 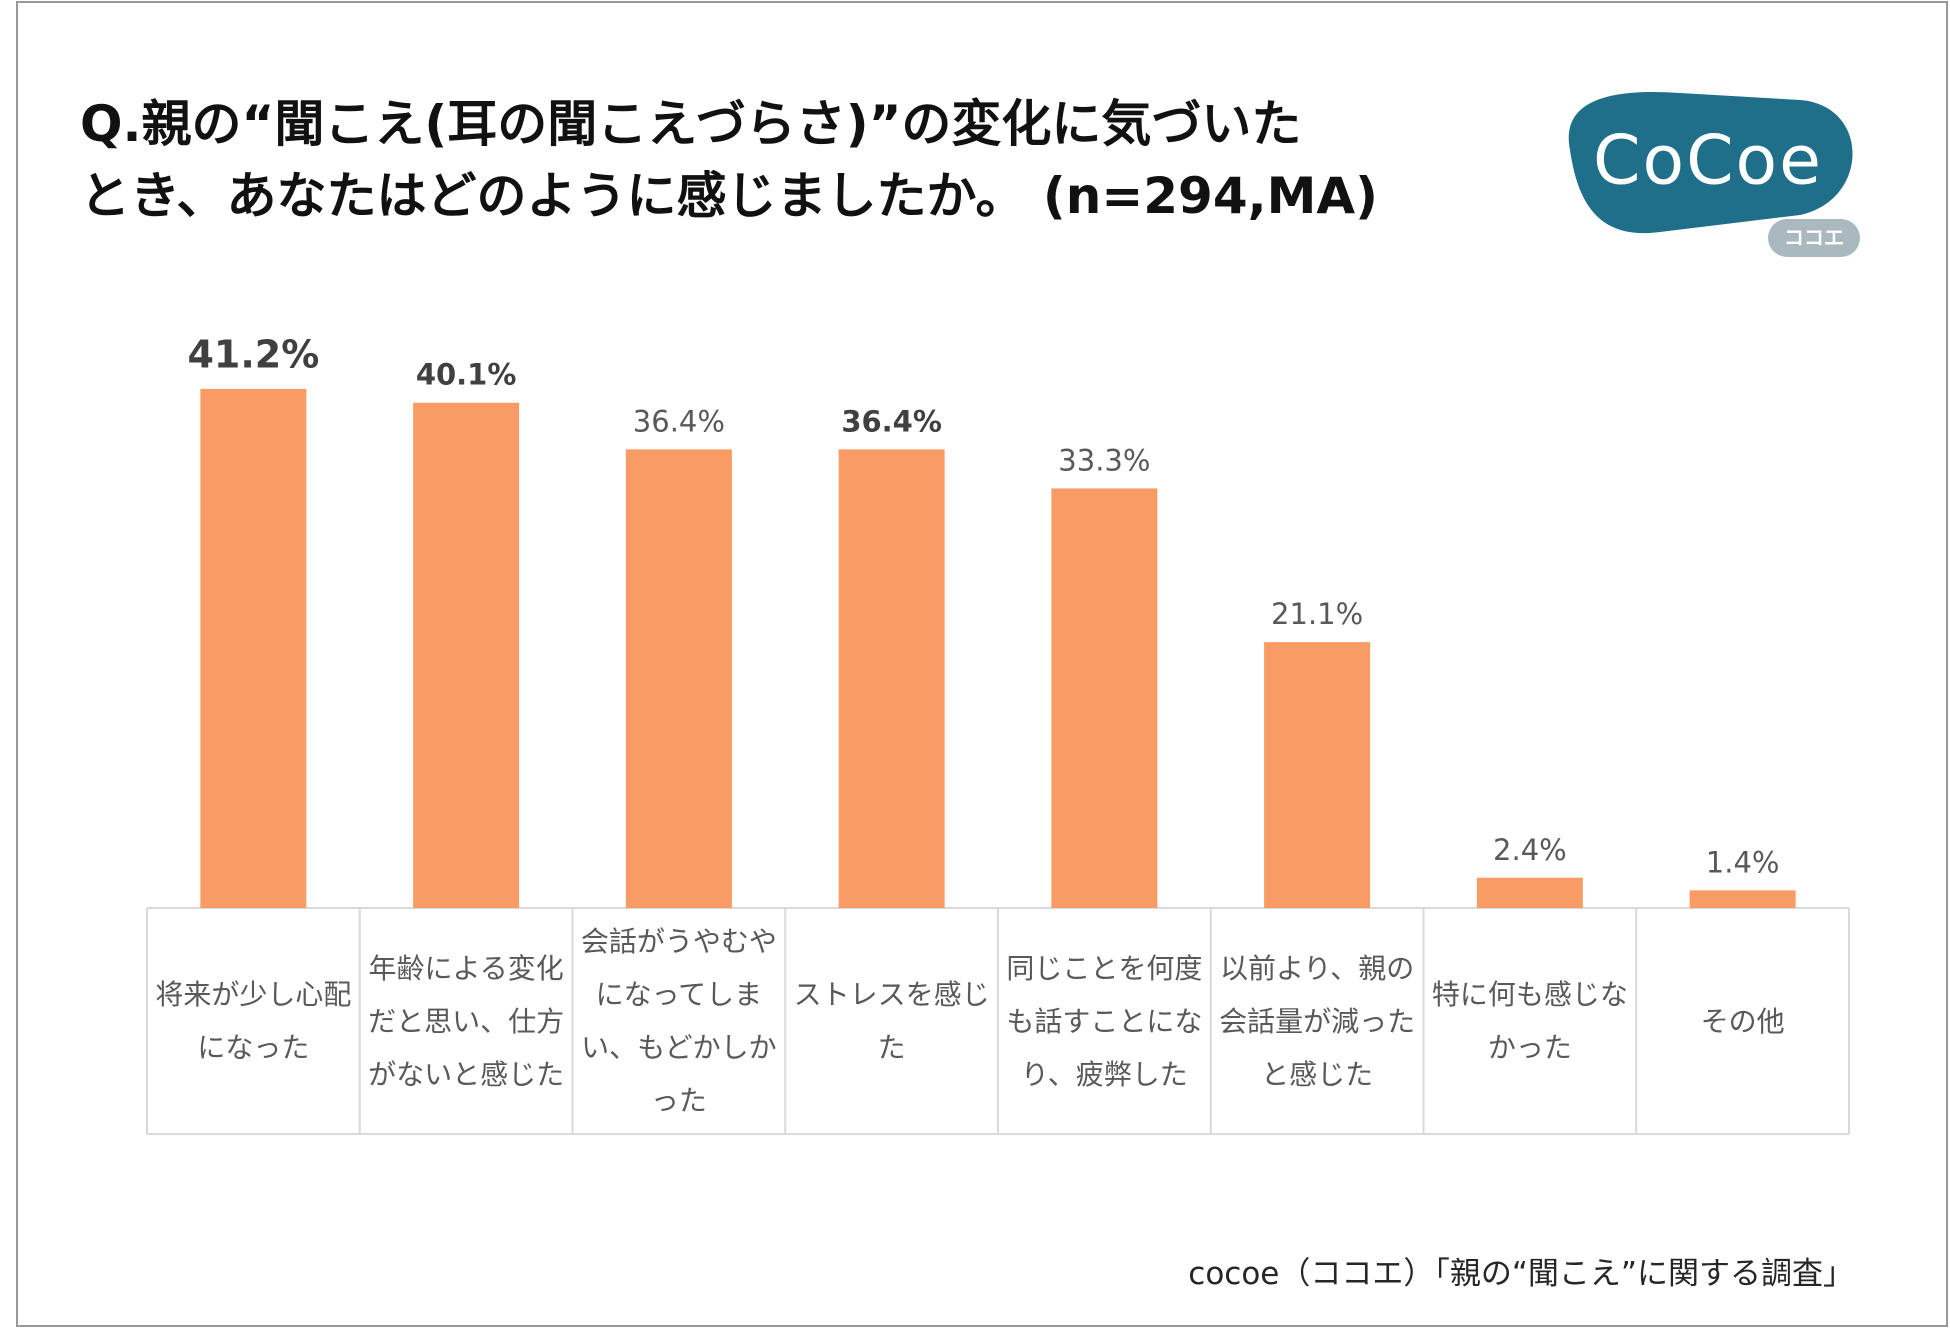 What do you see at coordinates (1104, 460) in the screenshot?
I see `value-label: 33.3%` at bounding box center [1104, 460].